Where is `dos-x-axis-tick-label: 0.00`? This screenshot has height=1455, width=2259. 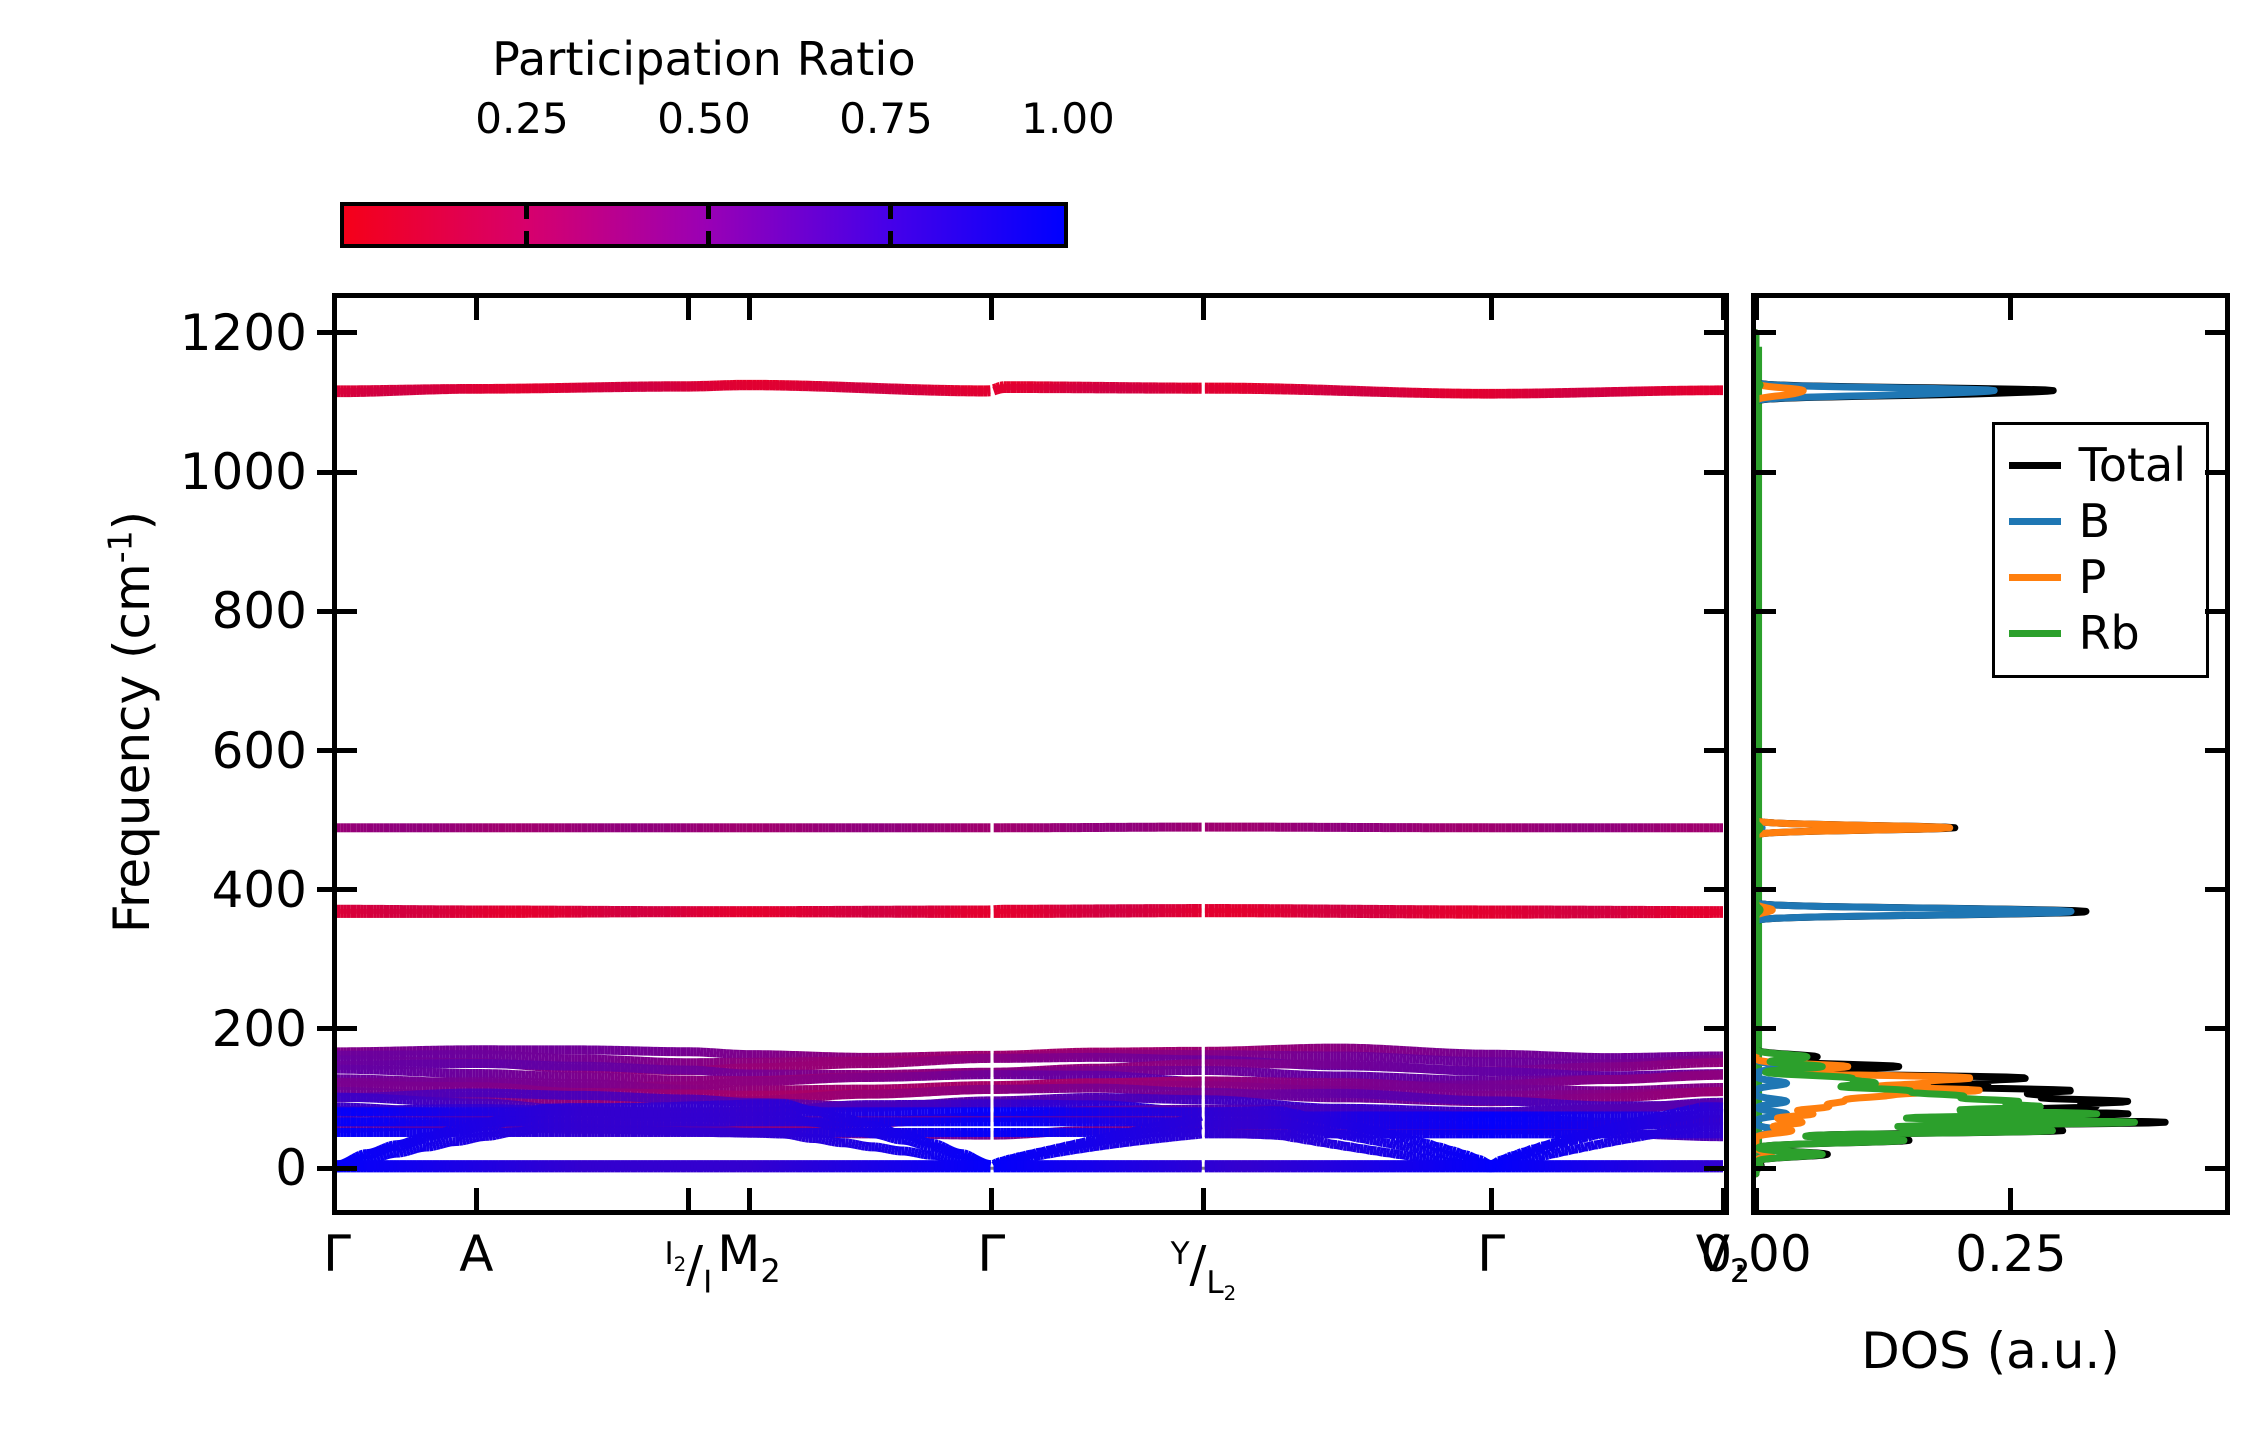 dos-x-axis-tick-label: 0.00 is located at coordinates (1756, 1254).